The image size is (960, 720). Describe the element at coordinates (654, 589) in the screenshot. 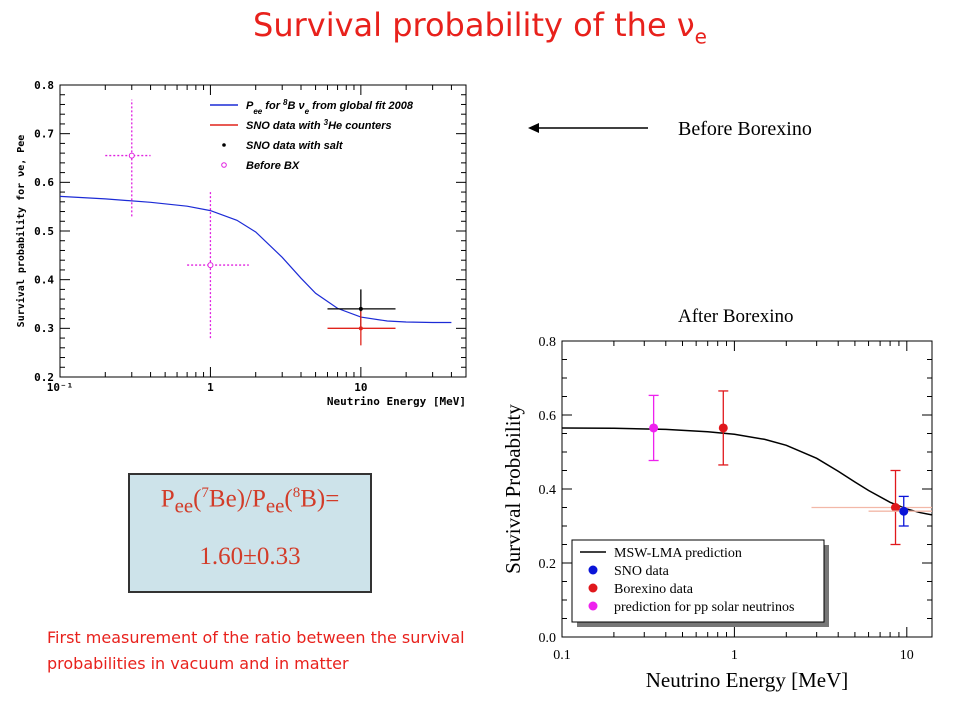

I see `legend-label: Borexino data` at that location.